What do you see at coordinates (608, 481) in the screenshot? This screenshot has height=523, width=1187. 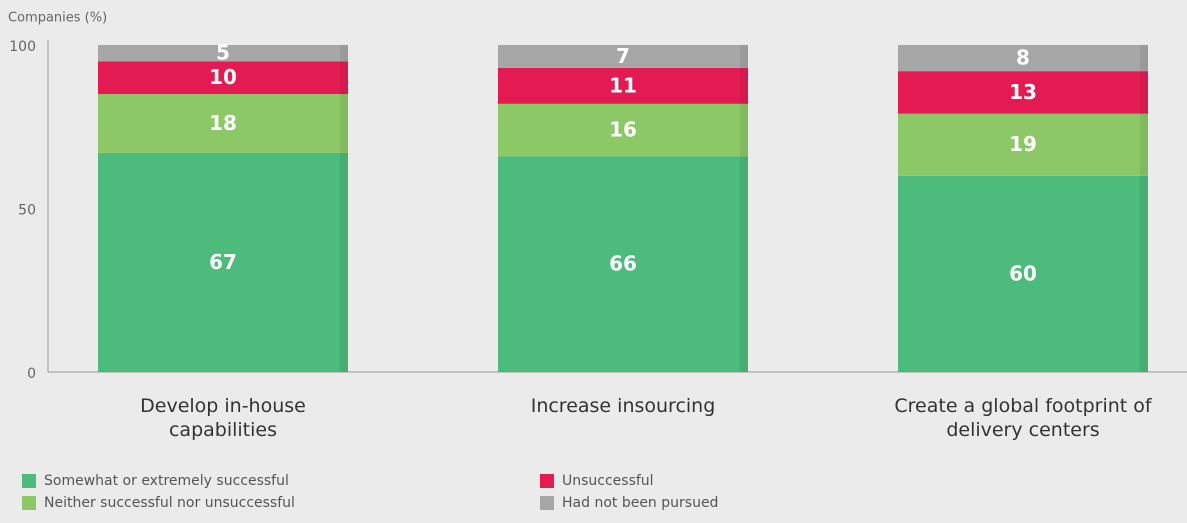 I see `legend-label: Unsuccessful` at bounding box center [608, 481].